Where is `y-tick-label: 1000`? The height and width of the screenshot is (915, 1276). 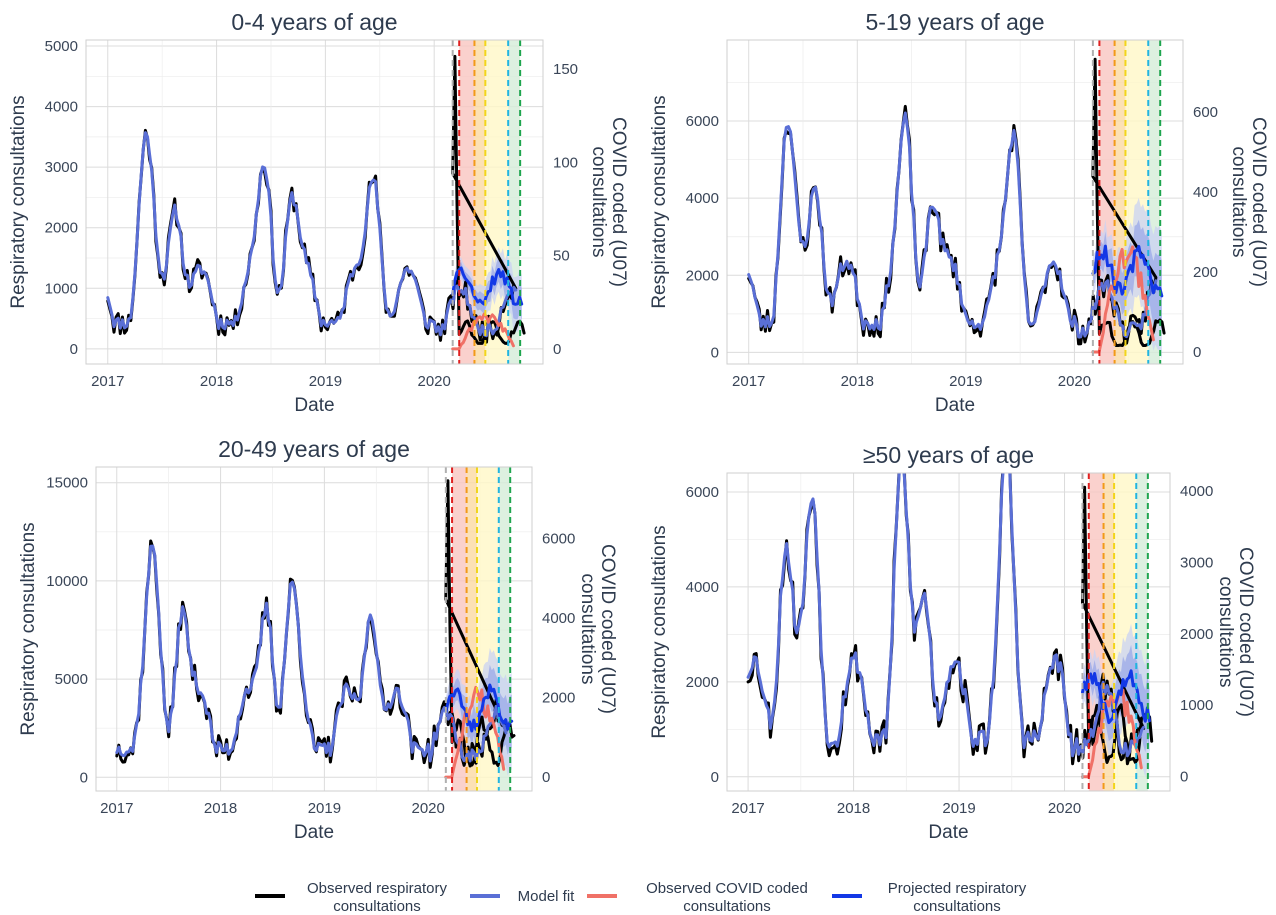 y-tick-label: 1000 is located at coordinates (61, 288).